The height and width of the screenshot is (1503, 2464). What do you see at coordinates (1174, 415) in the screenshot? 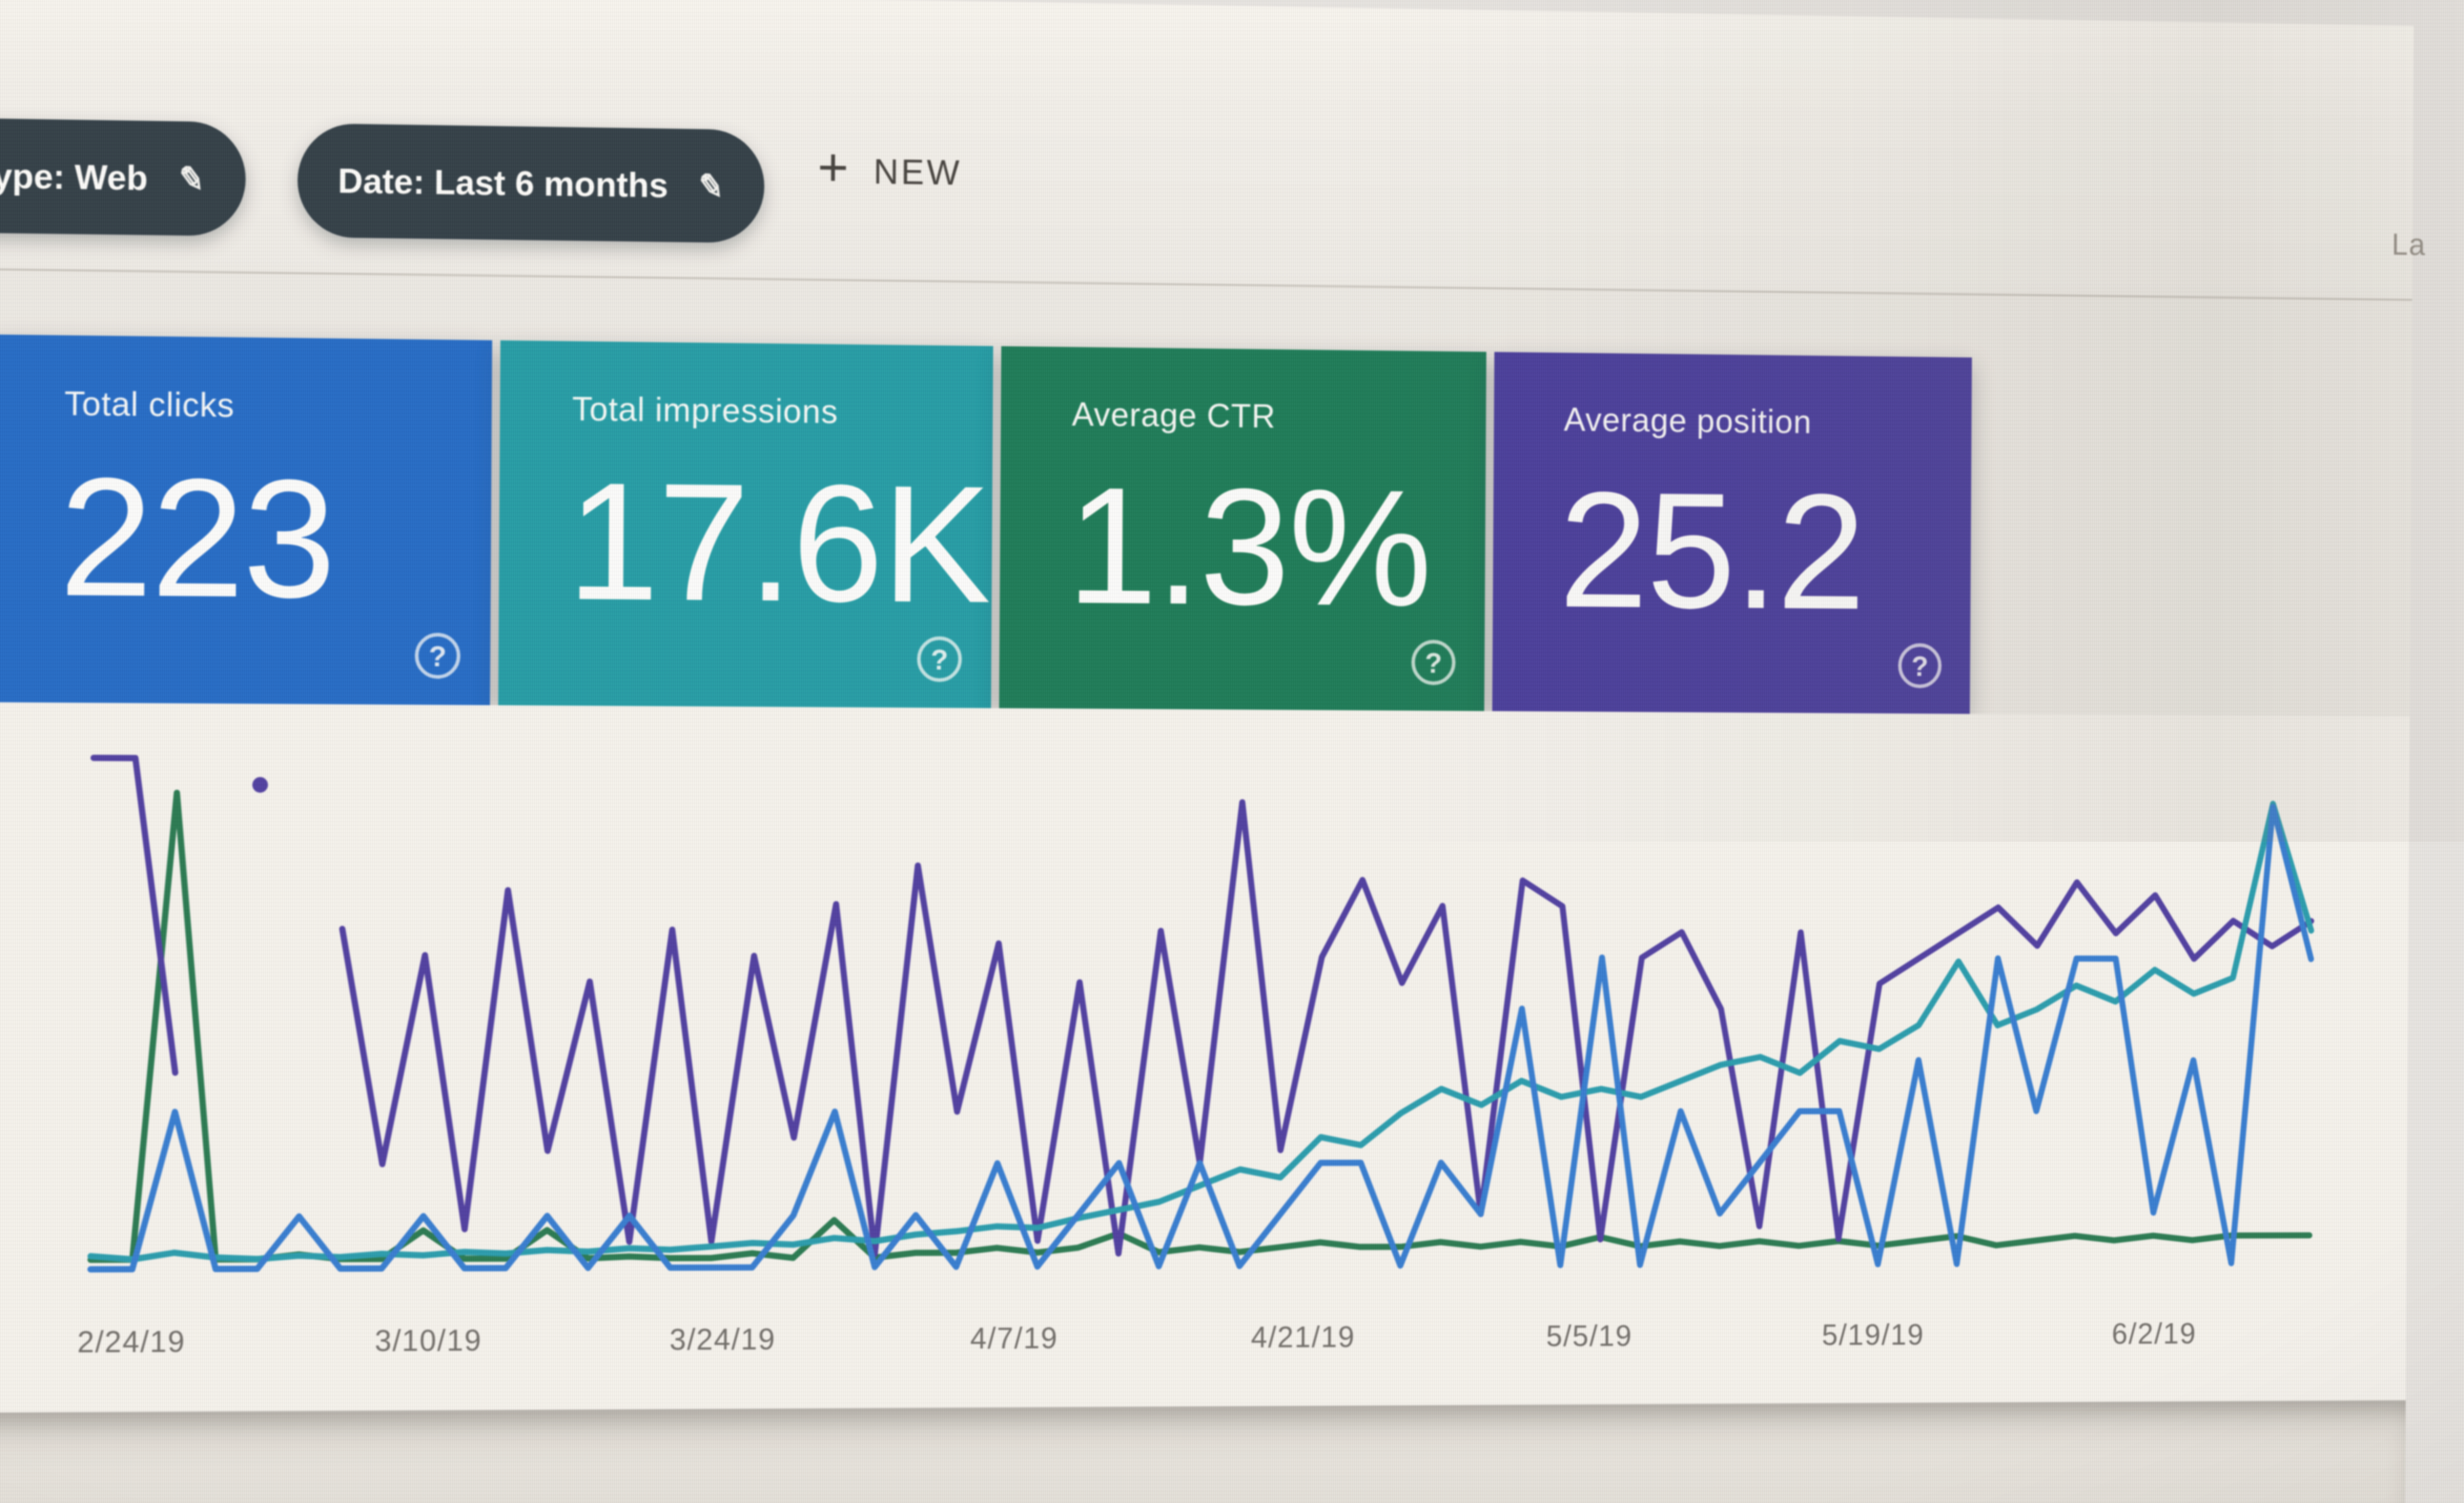
I see `card-label: Average CTR` at bounding box center [1174, 415].